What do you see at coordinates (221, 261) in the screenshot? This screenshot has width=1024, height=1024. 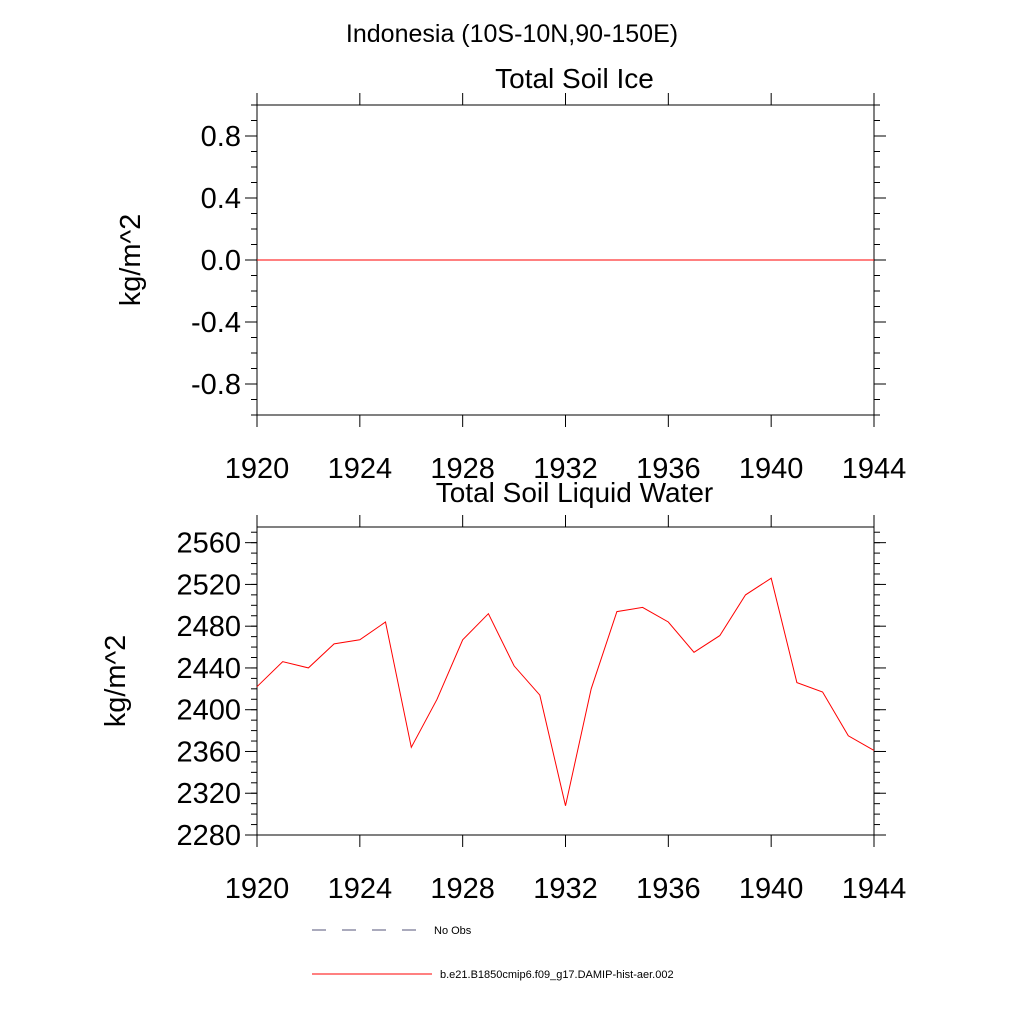 I see `y-tick-label: 0.0` at bounding box center [221, 261].